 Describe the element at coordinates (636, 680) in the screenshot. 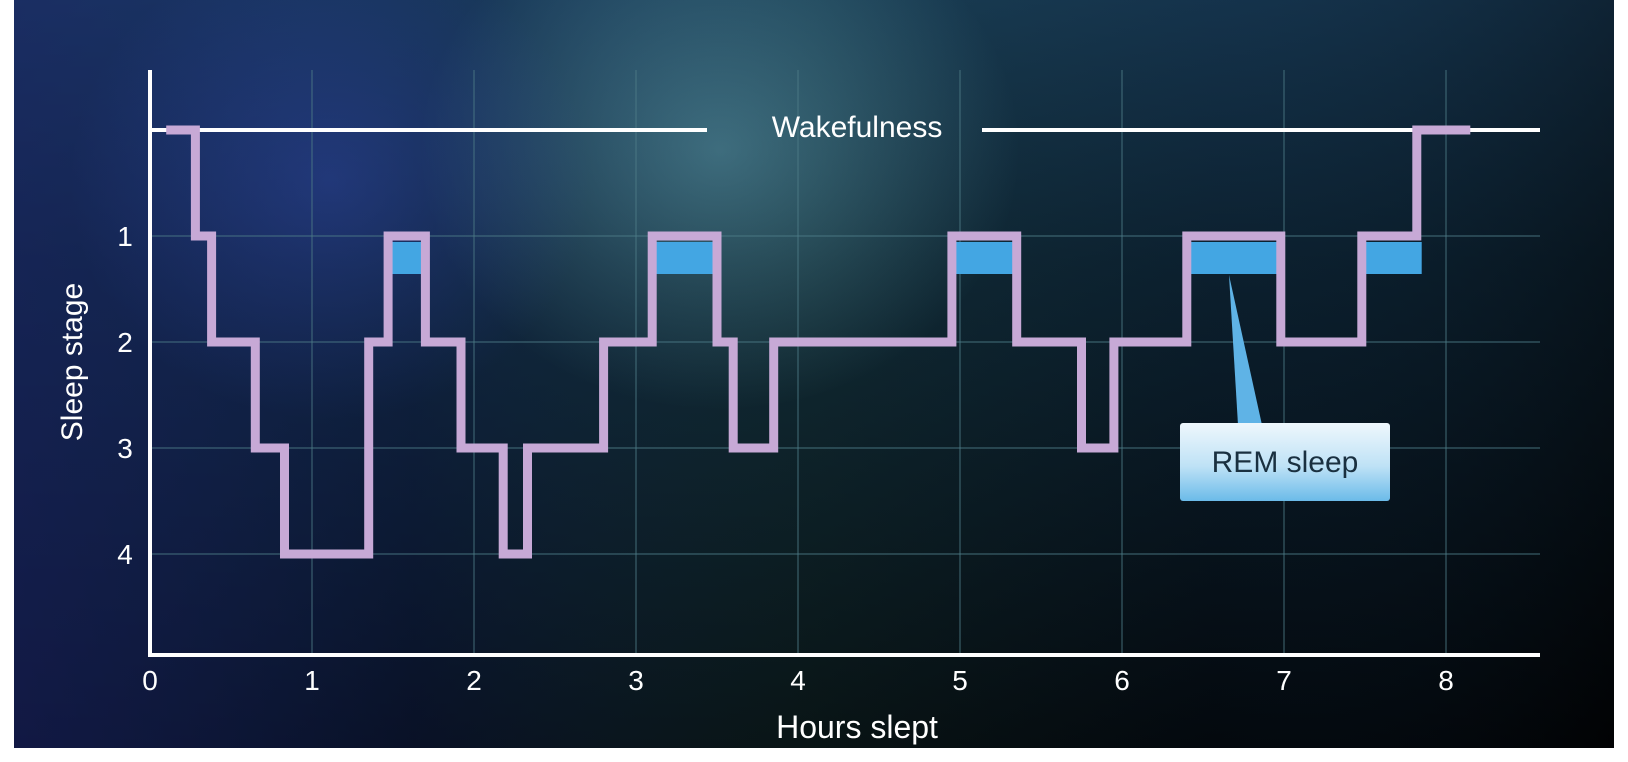

I see `x-tick-label: 3` at that location.